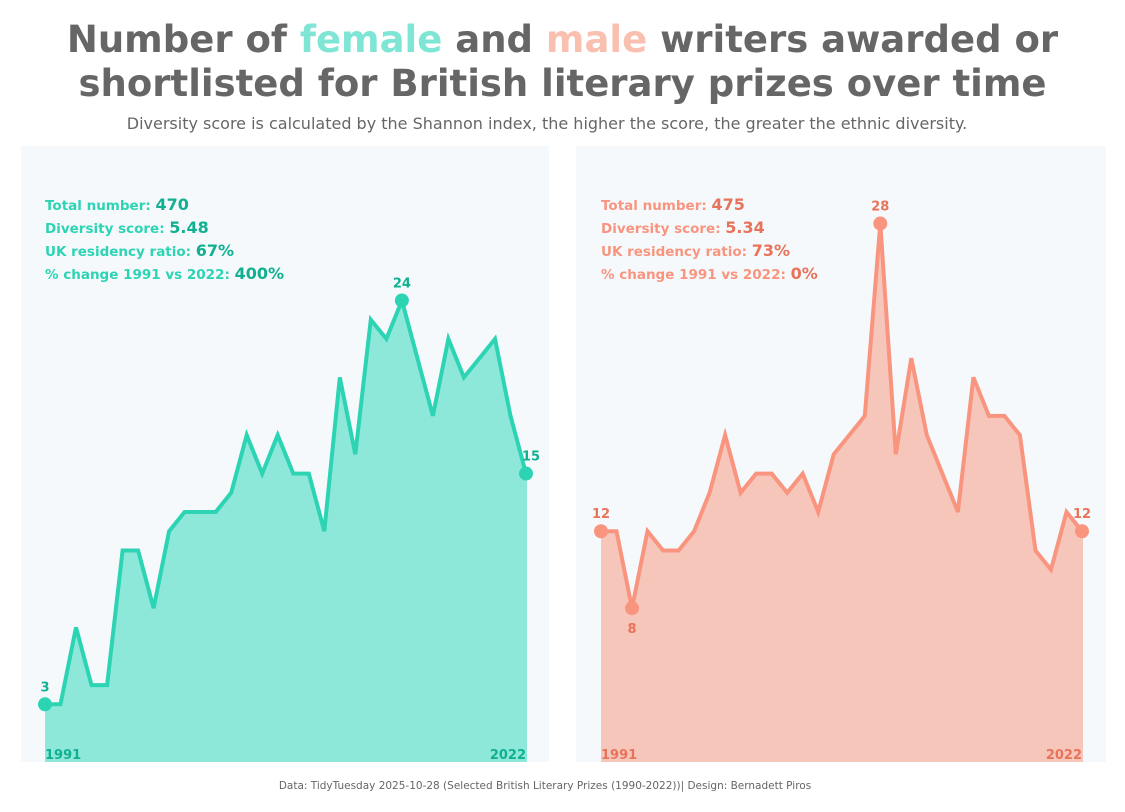  I want to click on male-x-end-label: 2022, so click(1064, 755).